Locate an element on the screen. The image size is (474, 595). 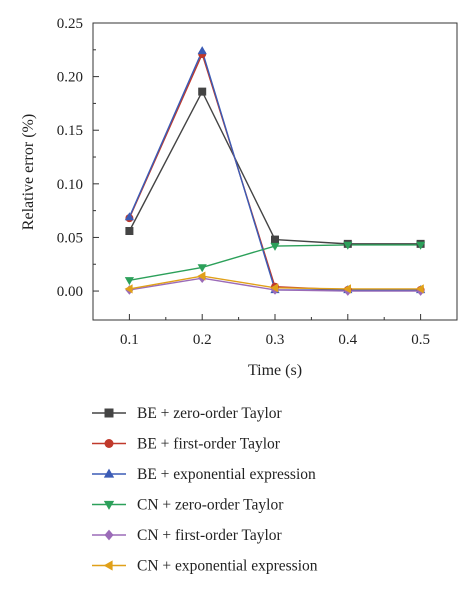
legend-label: CN + zero-order Taylor is located at coordinates (210, 505).